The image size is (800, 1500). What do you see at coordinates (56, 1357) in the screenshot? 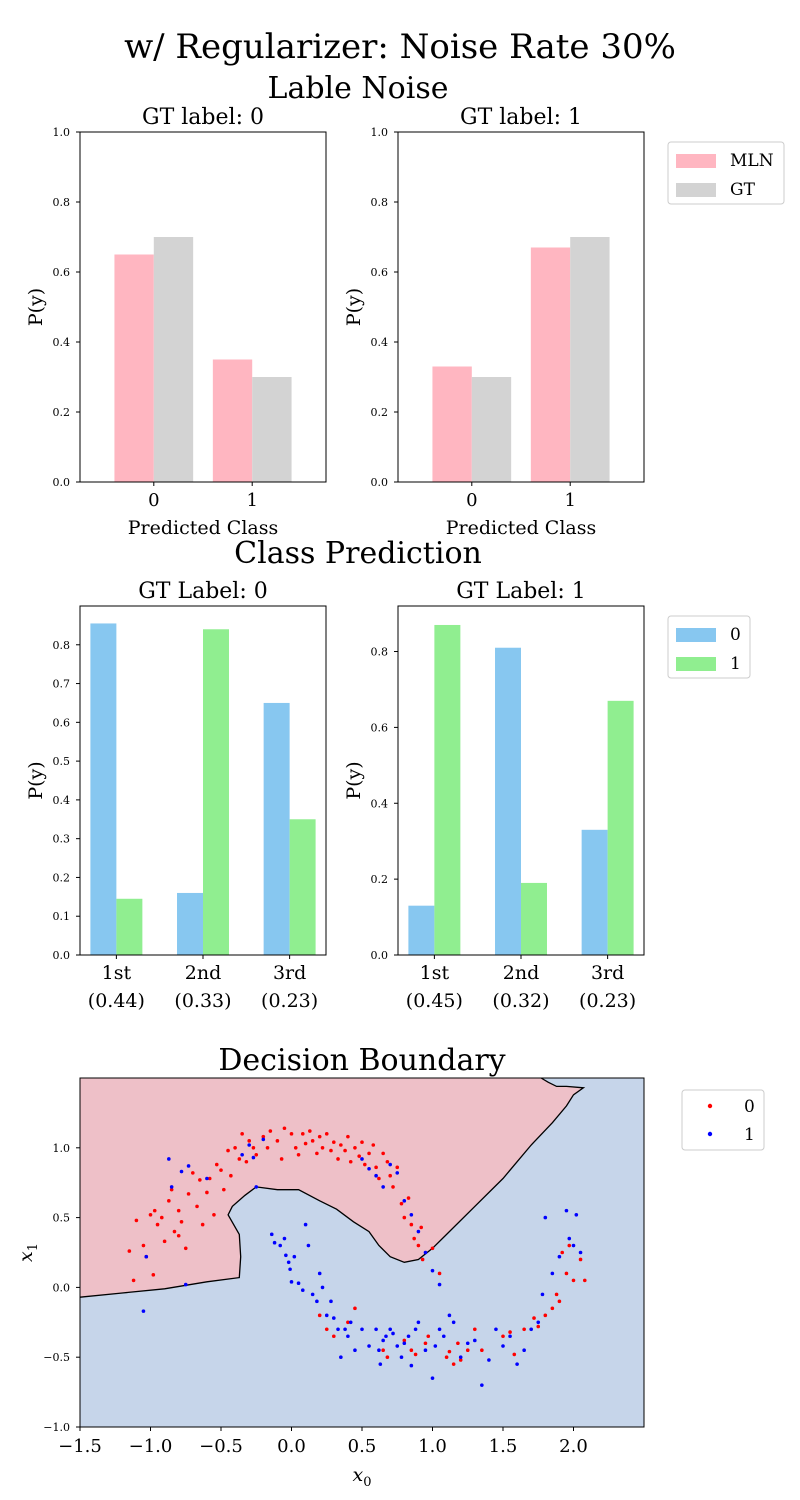
I see `chart4-ytick-label: −0.5` at bounding box center [56, 1357].